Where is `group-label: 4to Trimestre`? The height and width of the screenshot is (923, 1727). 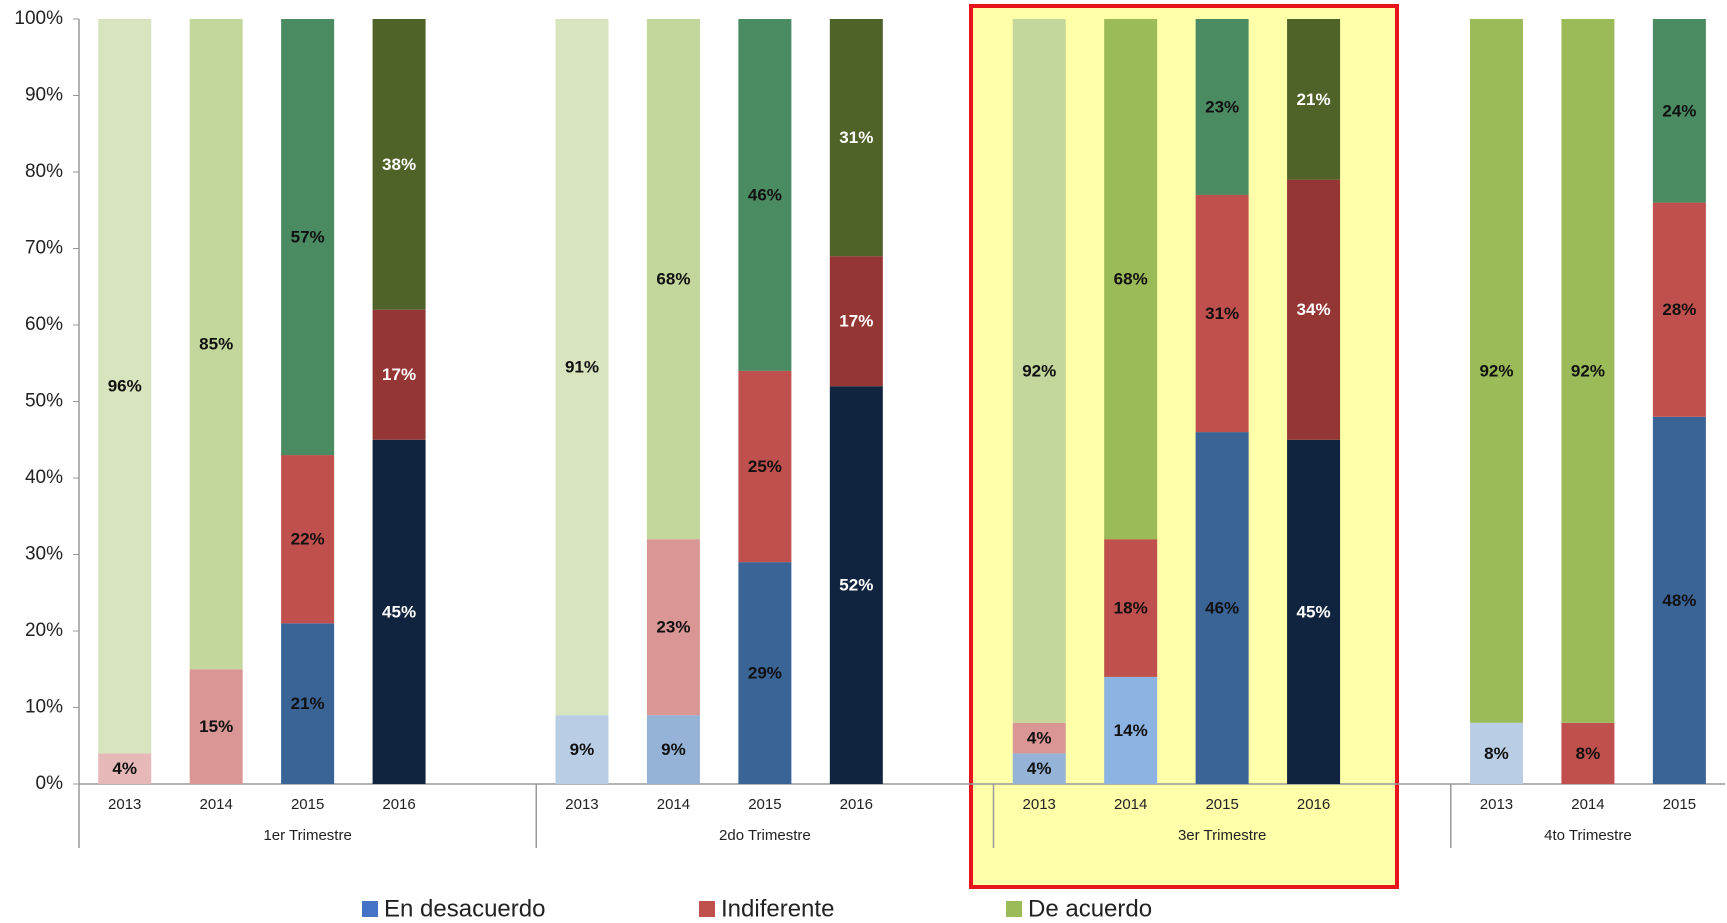 group-label: 4to Trimestre is located at coordinates (1588, 835).